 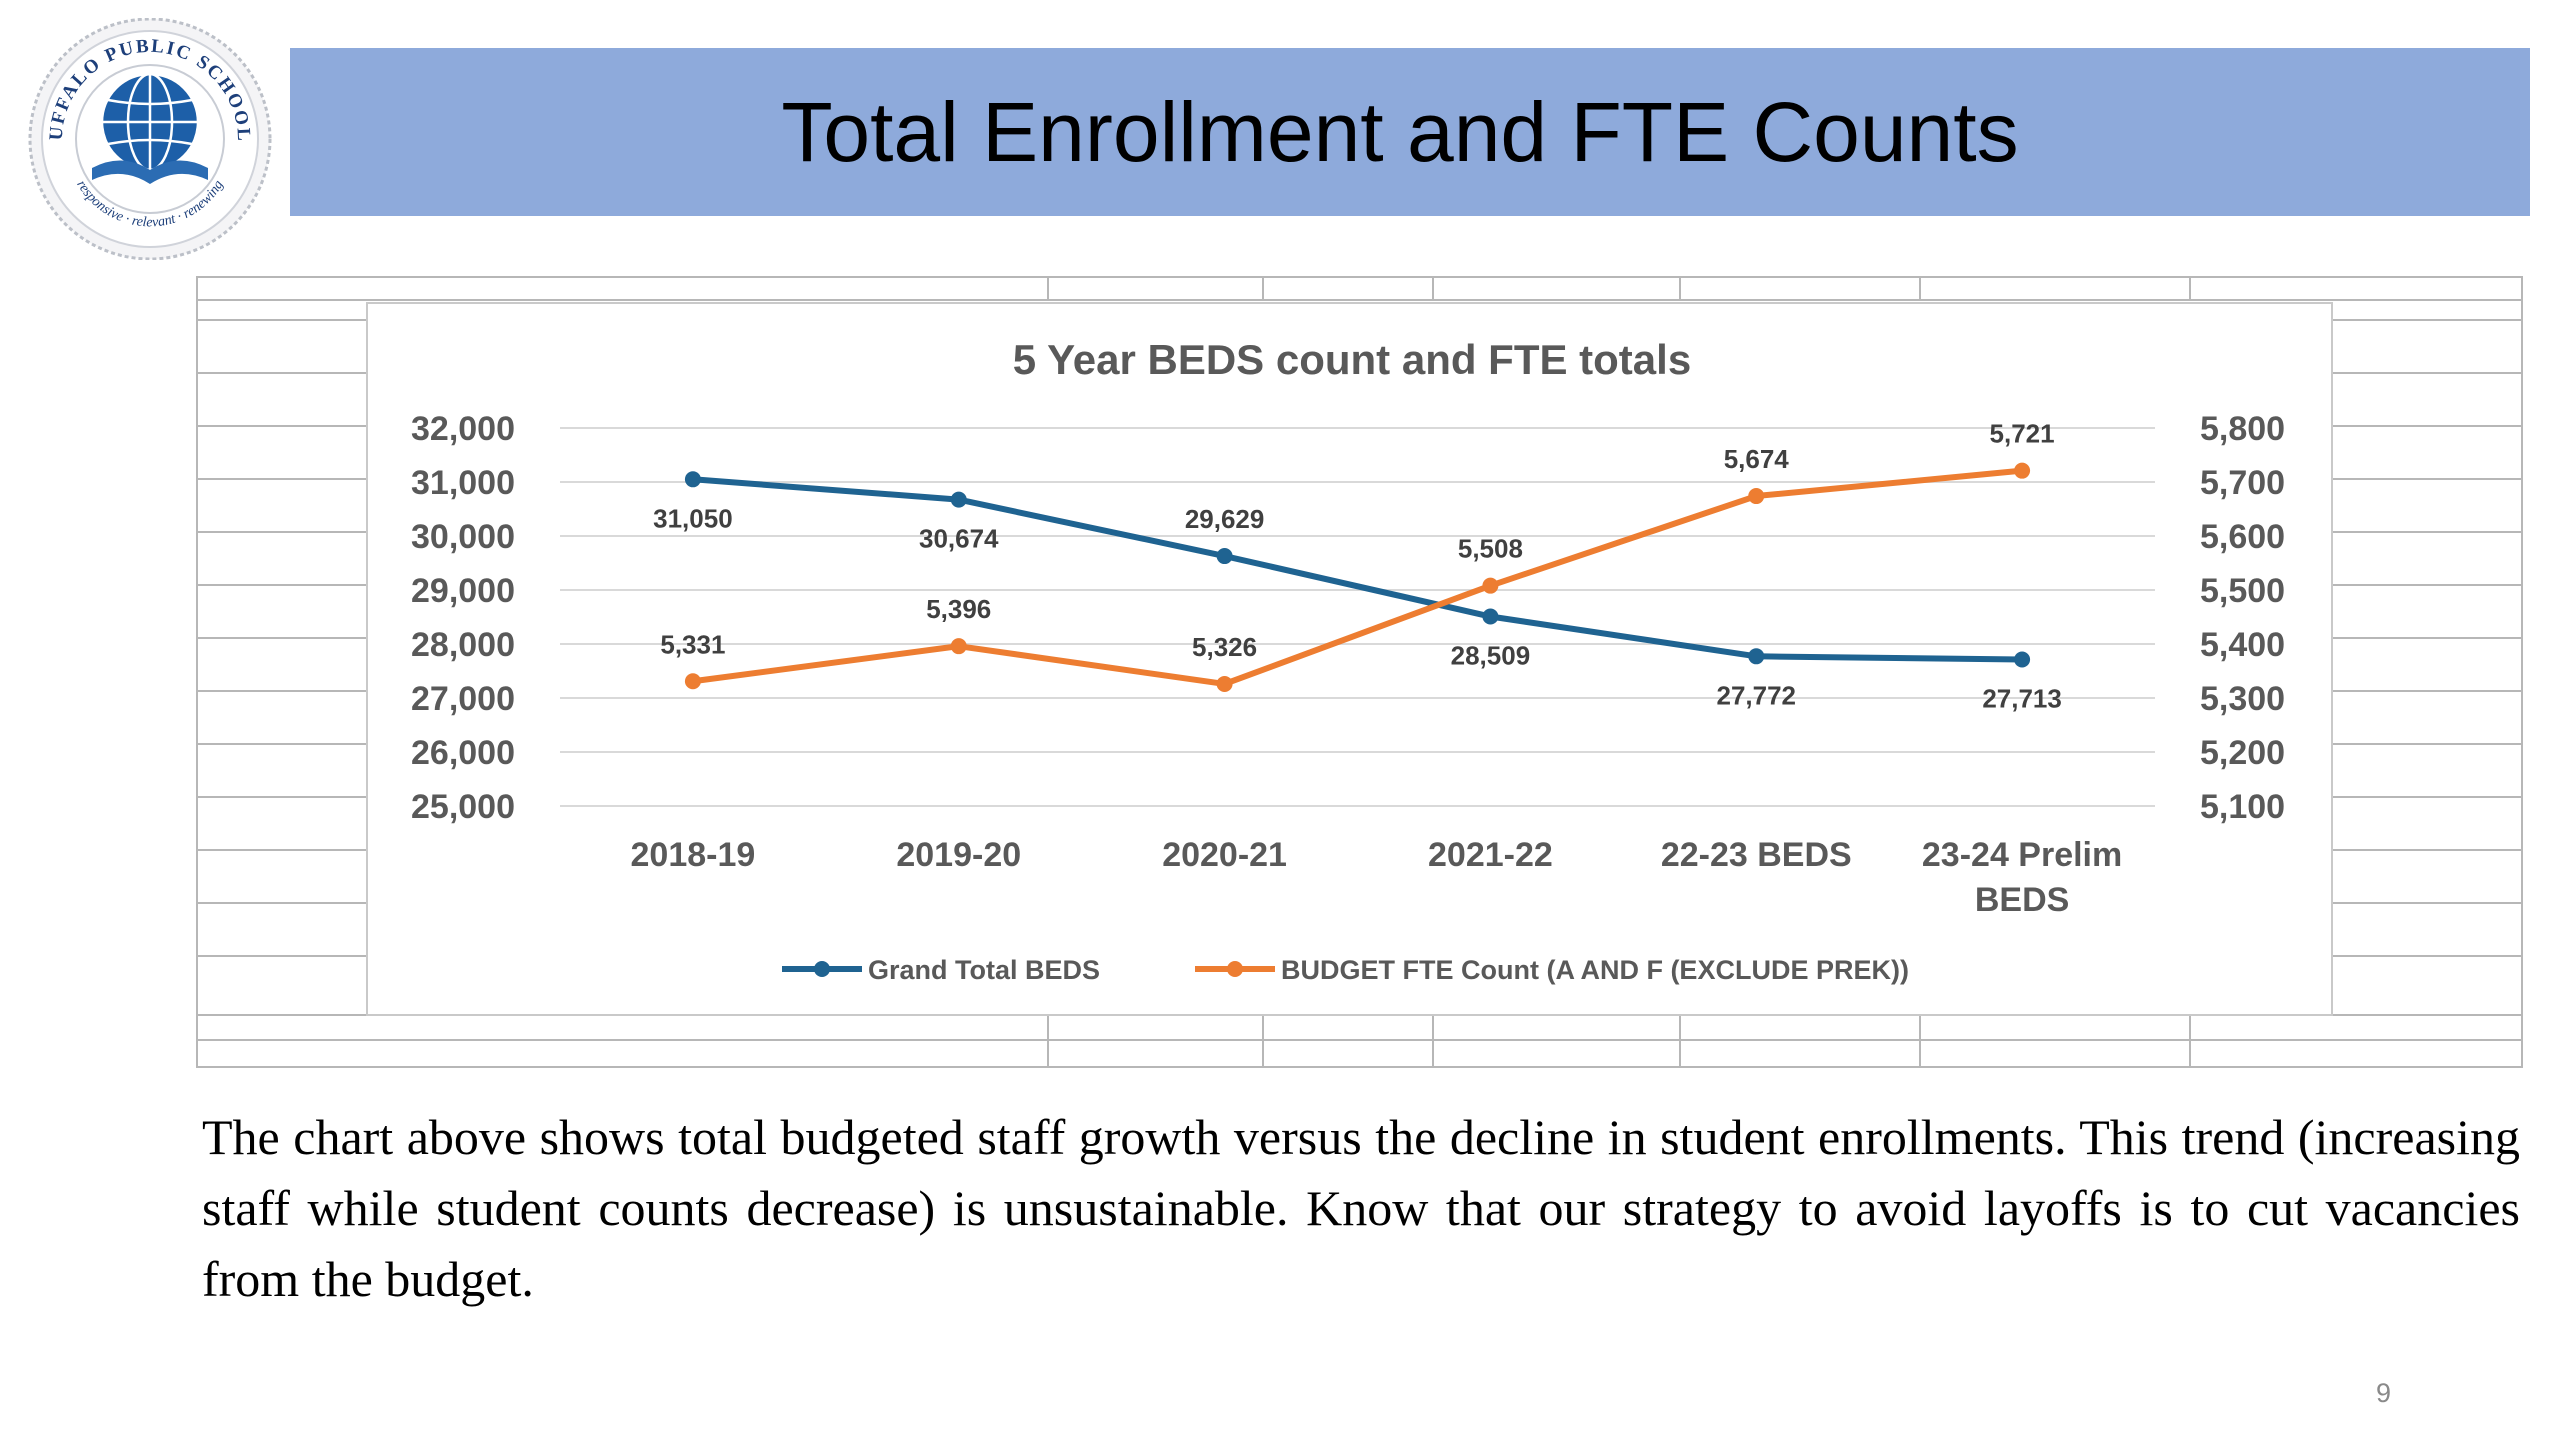 I want to click on right-axis-tick-label: 5,200, so click(x=2242, y=753).